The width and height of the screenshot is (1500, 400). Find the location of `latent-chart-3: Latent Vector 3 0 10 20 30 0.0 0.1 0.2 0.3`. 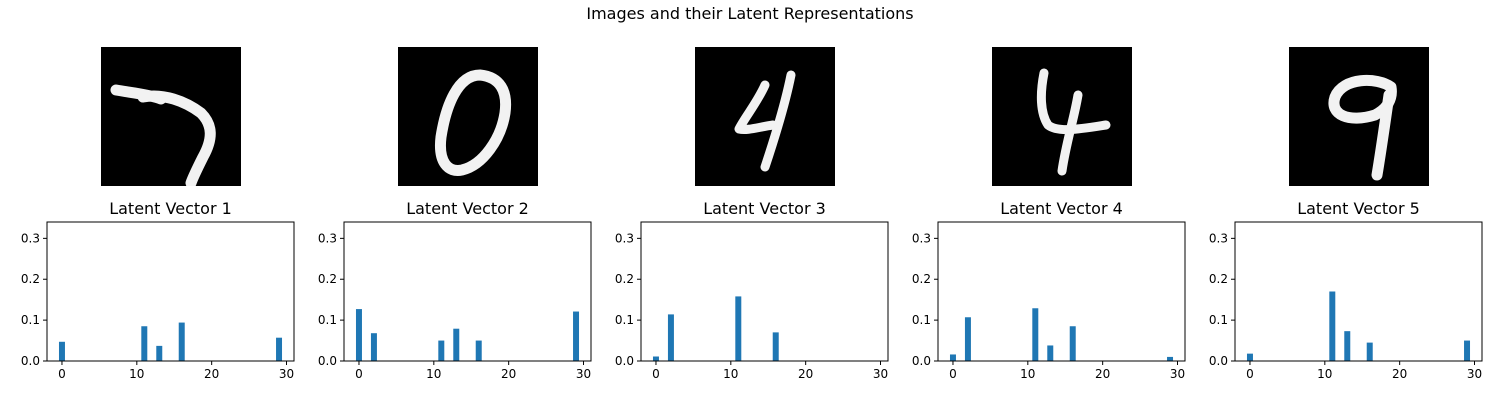

latent-chart-3: Latent Vector 3 0 10 20 30 0.0 0.1 0.2 0.3 is located at coordinates (752, 290).